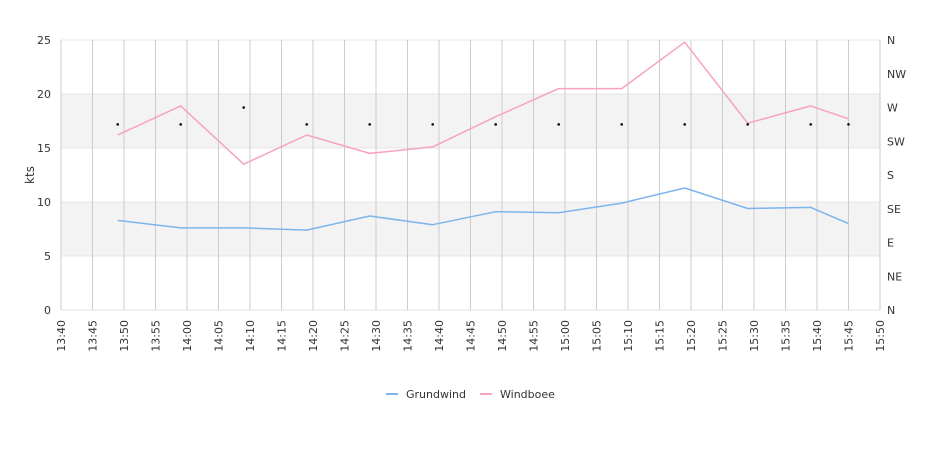 The image size is (940, 450). I want to click on x-tick-label: 15:35, so click(786, 336).